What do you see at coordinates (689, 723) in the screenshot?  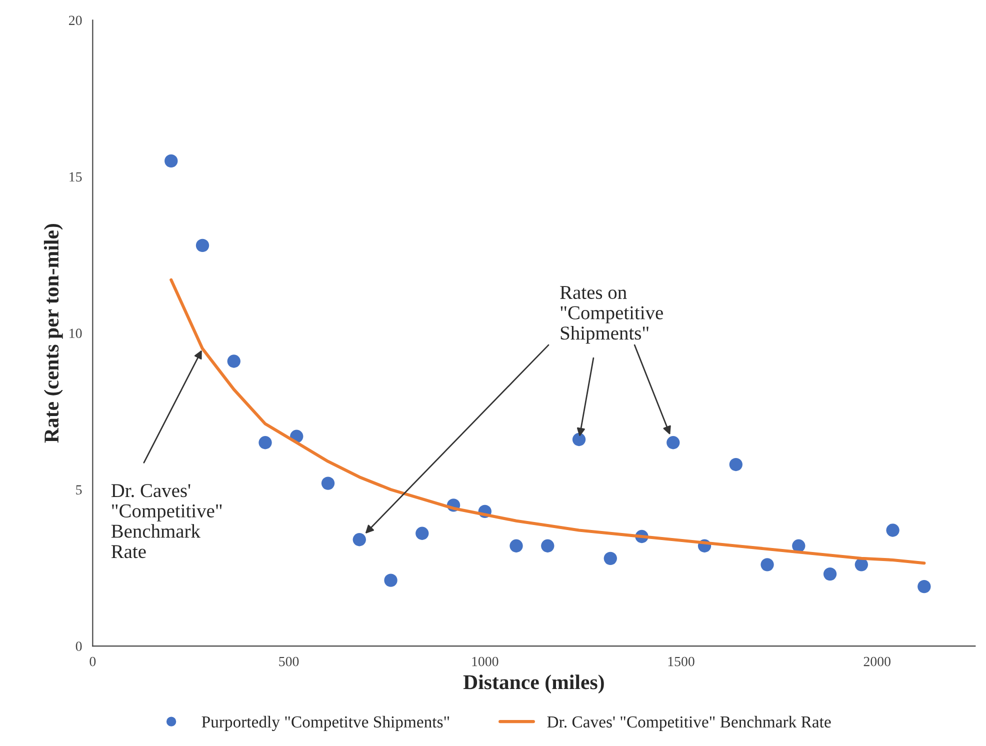 I see `legend-label: Dr. Caves' "Competitive" Benchmark Rate` at bounding box center [689, 723].